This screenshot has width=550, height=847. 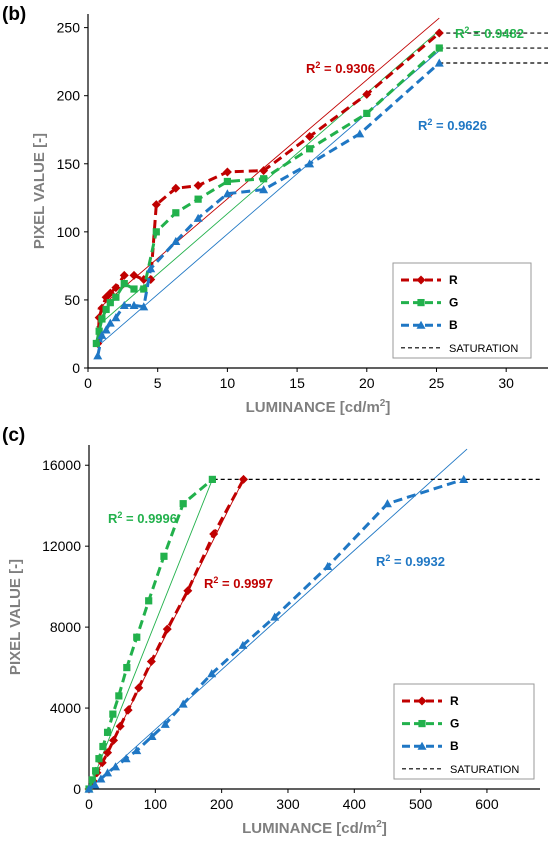 I want to click on panel-b-legend-B-marker, so click(x=421, y=324).